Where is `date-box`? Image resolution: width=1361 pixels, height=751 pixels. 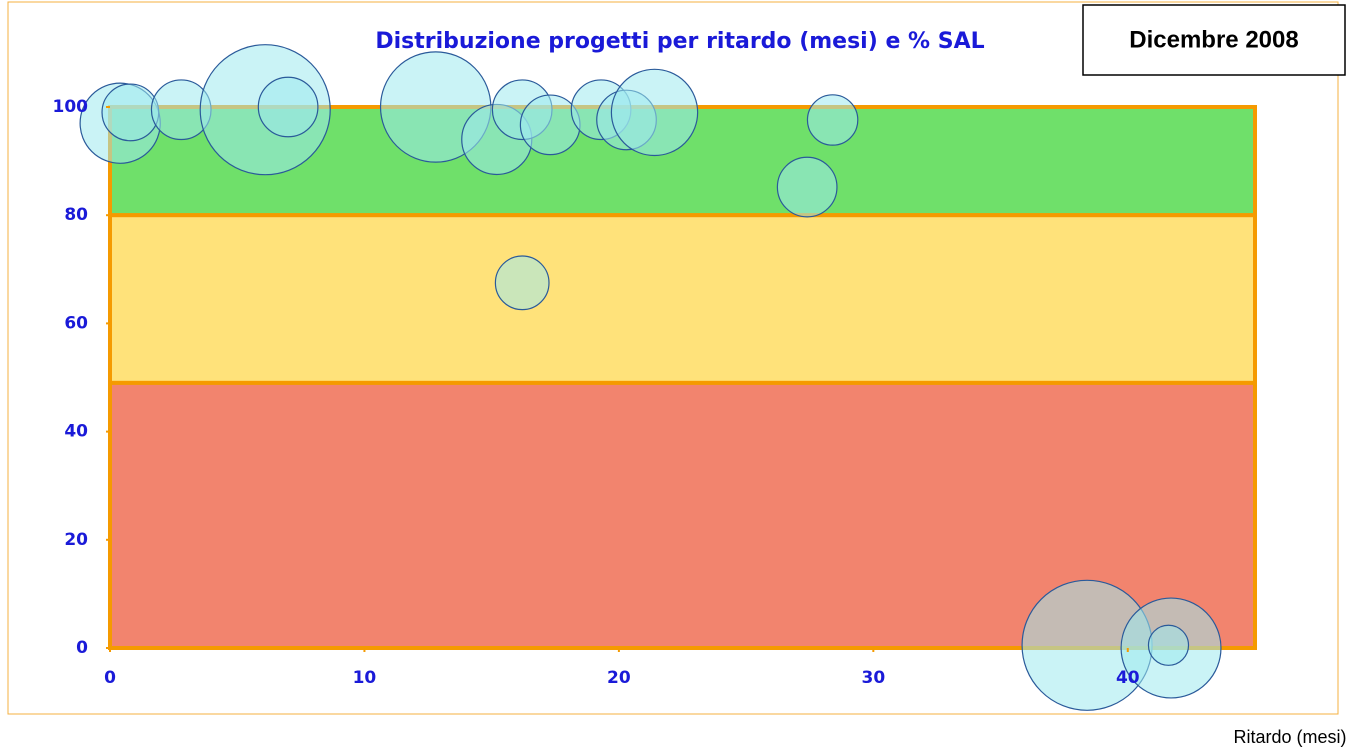 date-box is located at coordinates (1214, 40).